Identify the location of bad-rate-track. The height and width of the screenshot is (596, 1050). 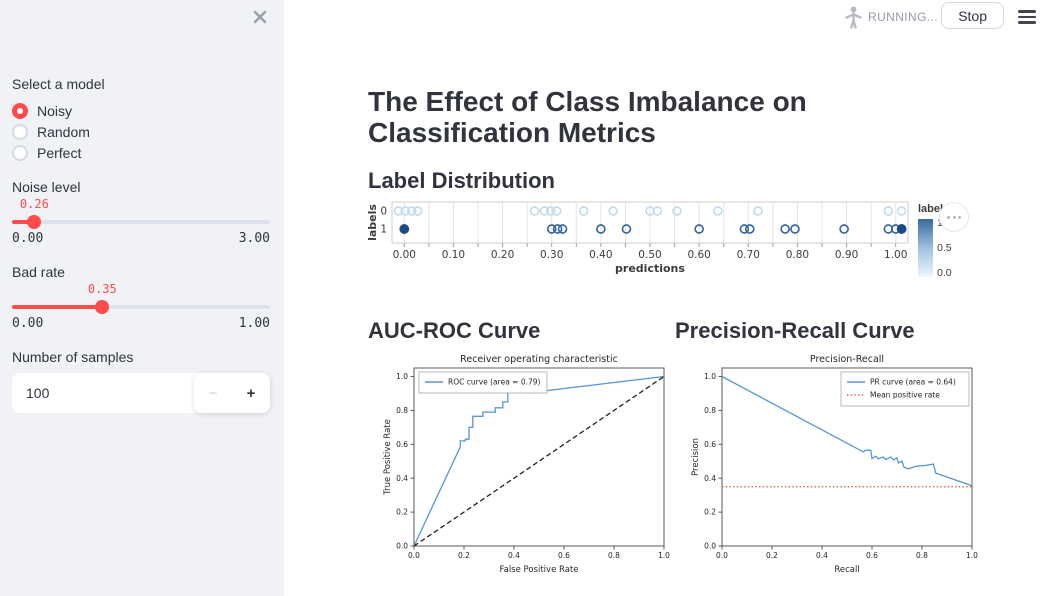
(141, 307).